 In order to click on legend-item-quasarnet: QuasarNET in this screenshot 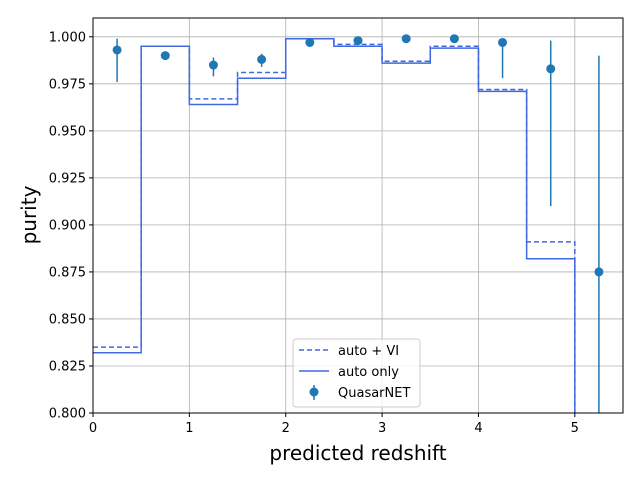, I will do `click(374, 393)`.